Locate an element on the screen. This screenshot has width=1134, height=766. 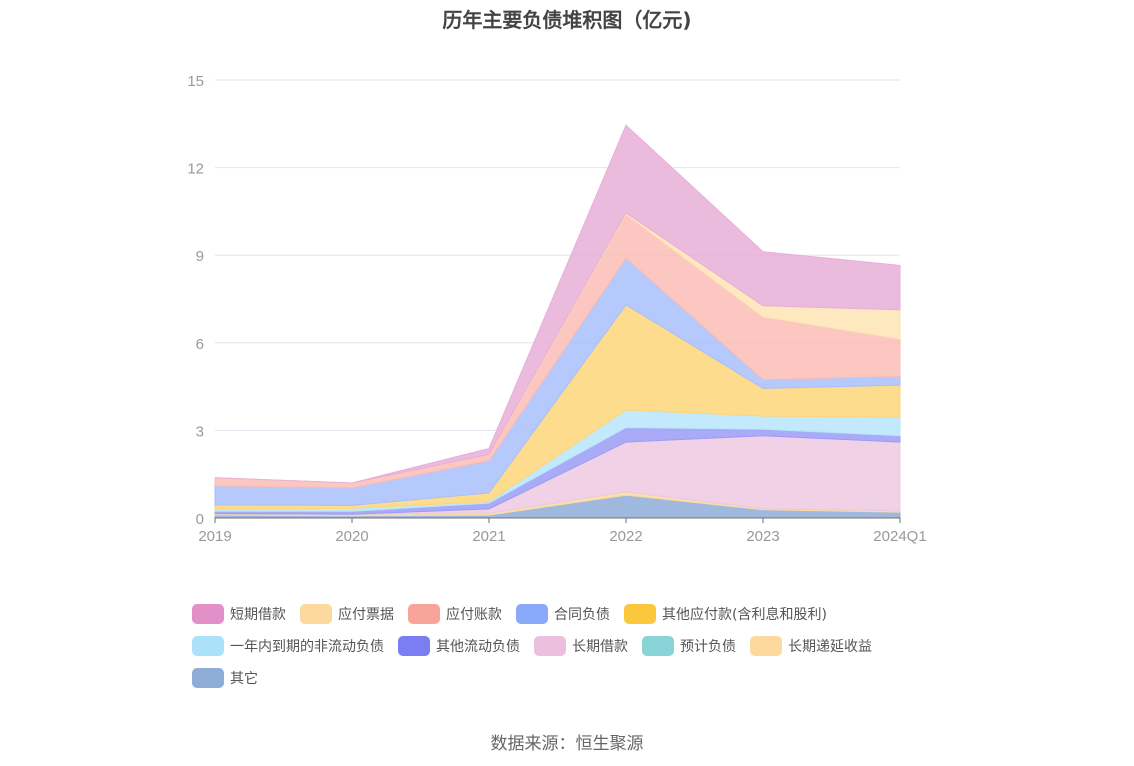
legend-item: 合同负债 is located at coordinates (563, 614).